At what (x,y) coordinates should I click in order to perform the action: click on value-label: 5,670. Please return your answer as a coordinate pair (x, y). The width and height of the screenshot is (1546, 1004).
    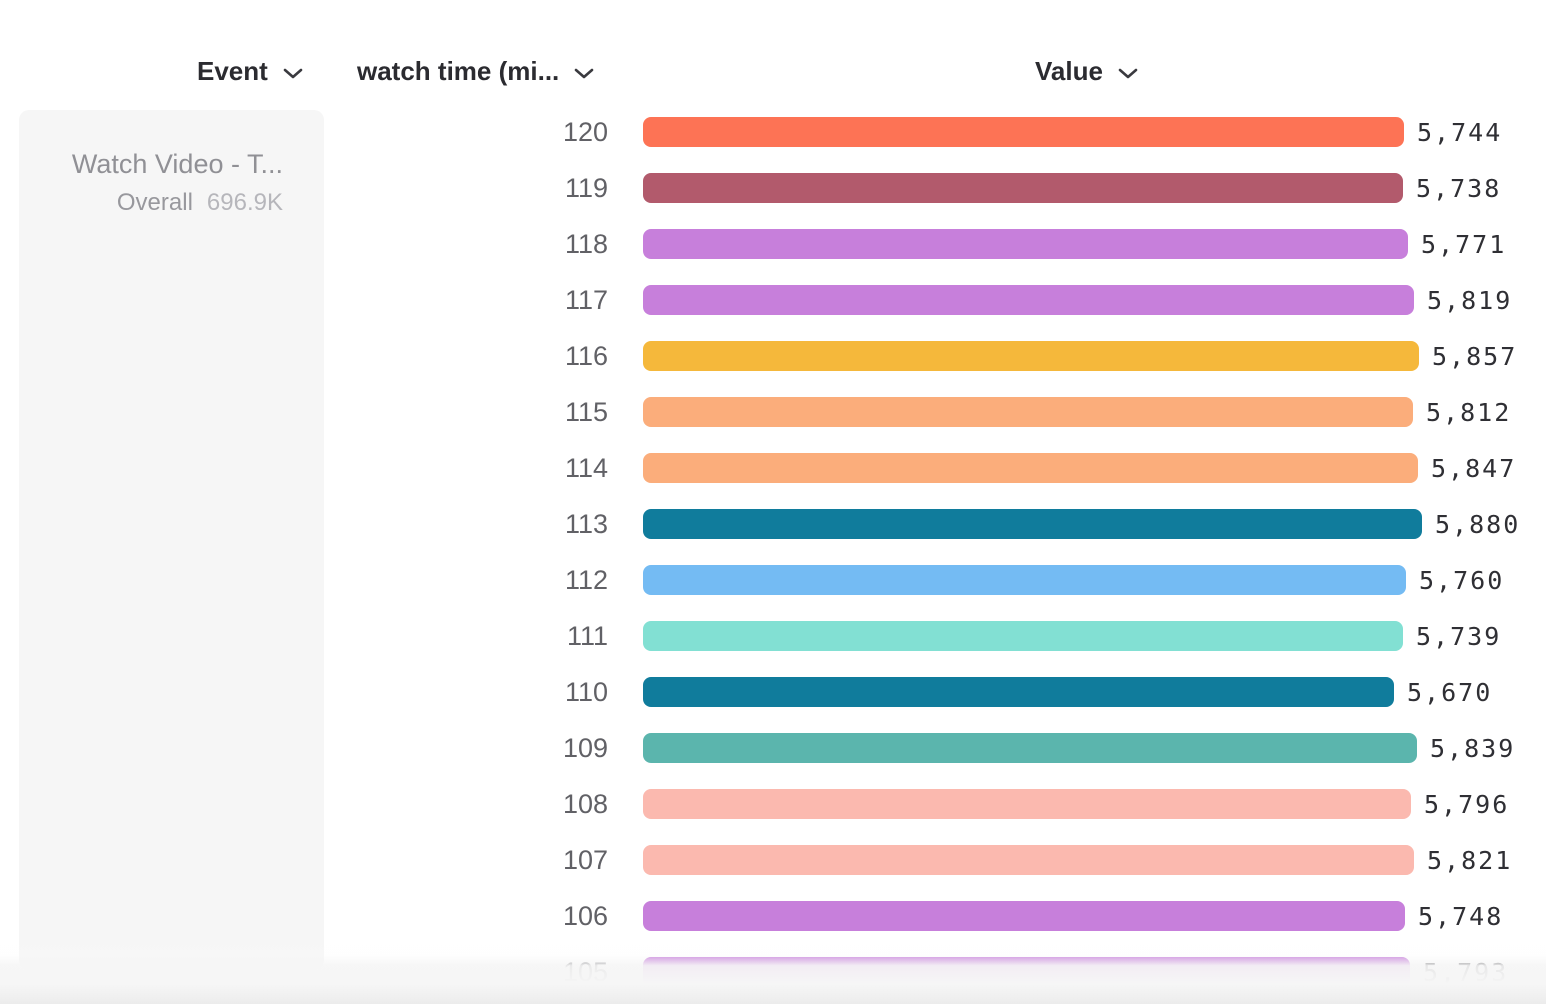
    Looking at the image, I should click on (1450, 692).